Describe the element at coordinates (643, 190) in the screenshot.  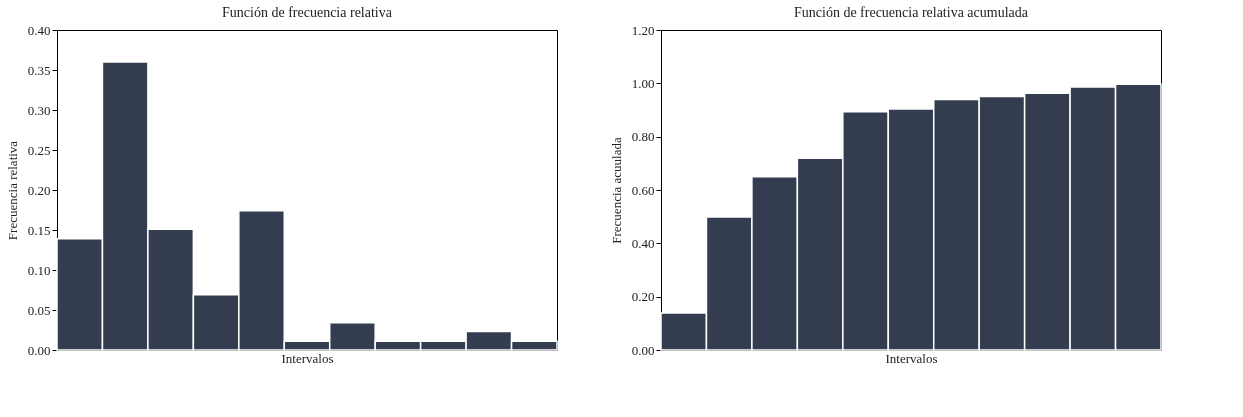
I see `y-tick-label: 0.60` at that location.